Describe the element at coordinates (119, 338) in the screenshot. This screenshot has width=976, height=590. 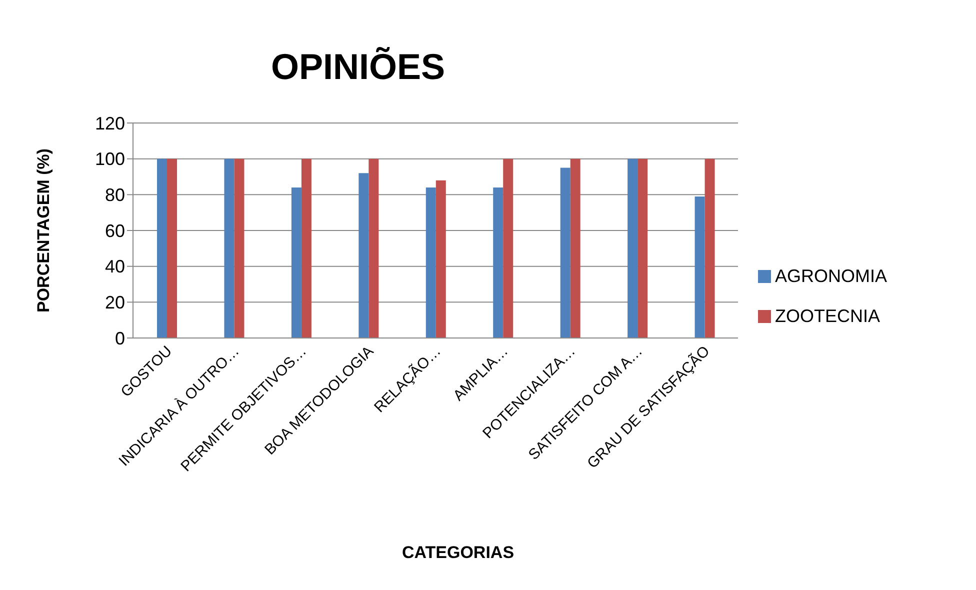
I see `y-tick-label: 0` at that location.